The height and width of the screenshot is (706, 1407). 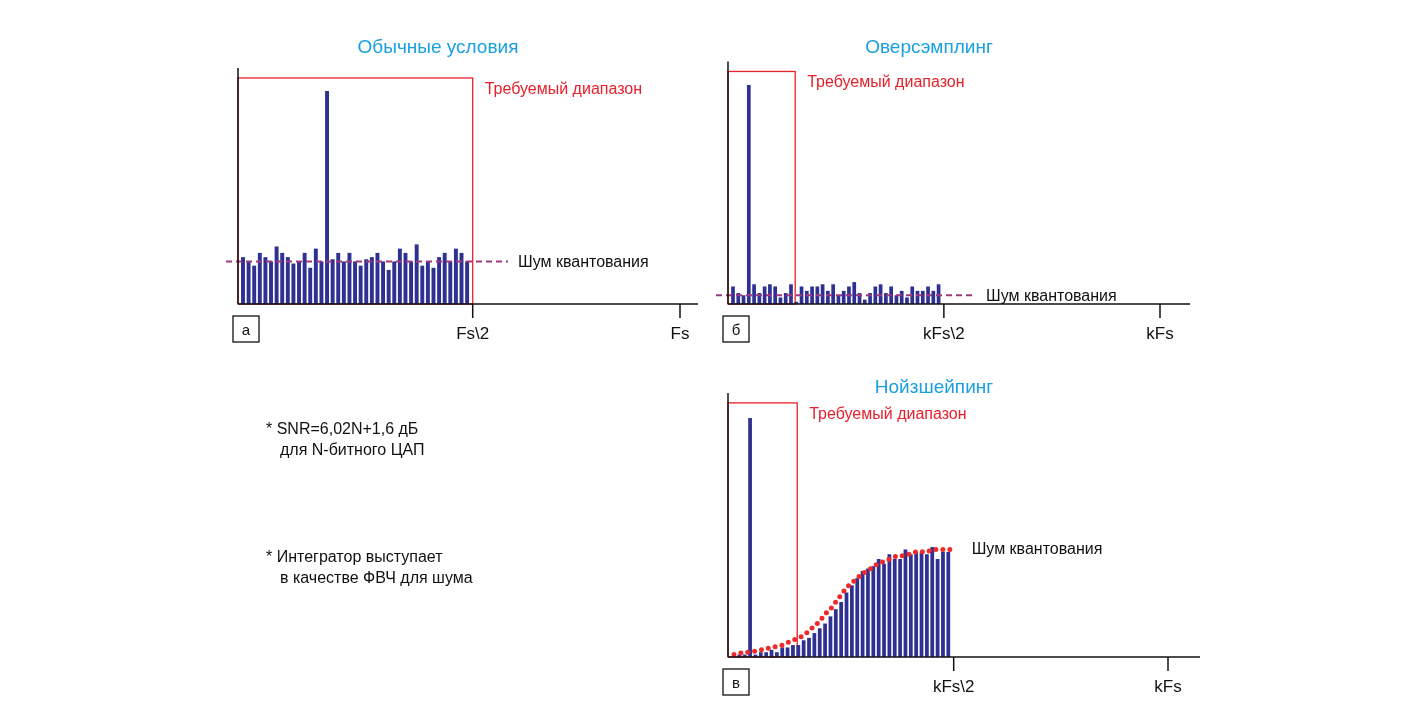 What do you see at coordinates (345, 439) in the screenshot?
I see `text: * SNR=6,02N+1,6 дБ для N-битного ЦАП` at bounding box center [345, 439].